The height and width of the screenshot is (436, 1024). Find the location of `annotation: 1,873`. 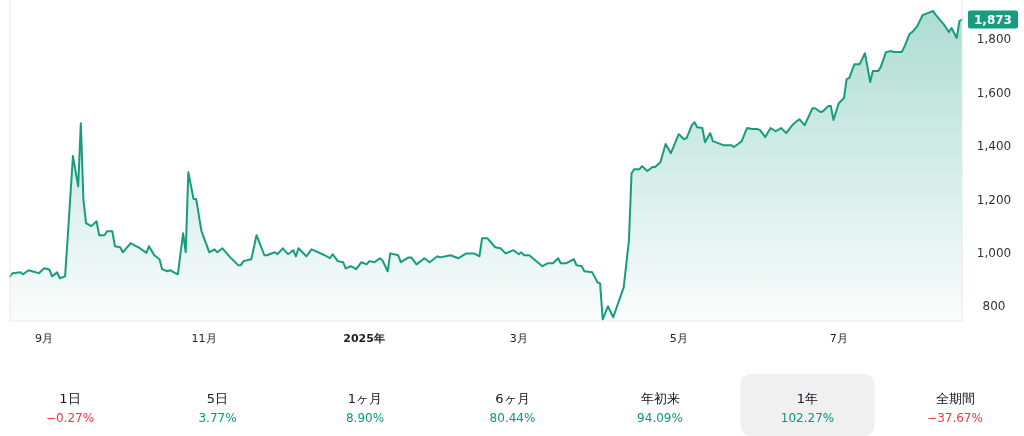

annotation: 1,873 is located at coordinates (993, 19).